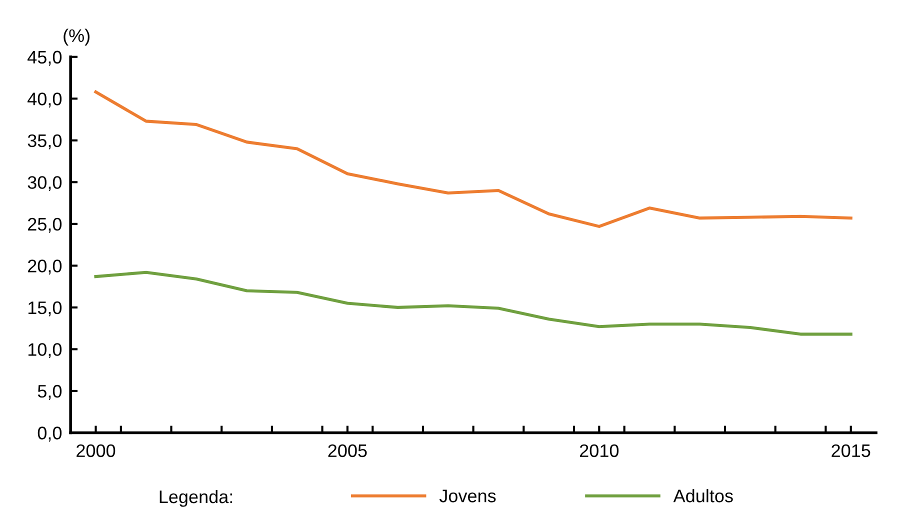 This screenshot has height=517, width=905. Describe the element at coordinates (50, 434) in the screenshot. I see `y-tick-label: 0,0` at that location.